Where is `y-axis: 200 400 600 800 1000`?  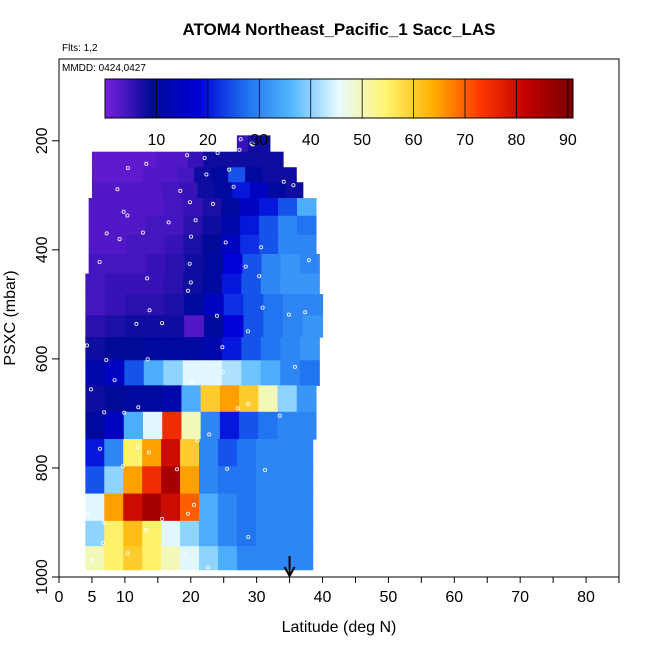 y-axis: 200 400 600 800 1000 is located at coordinates (46, 361).